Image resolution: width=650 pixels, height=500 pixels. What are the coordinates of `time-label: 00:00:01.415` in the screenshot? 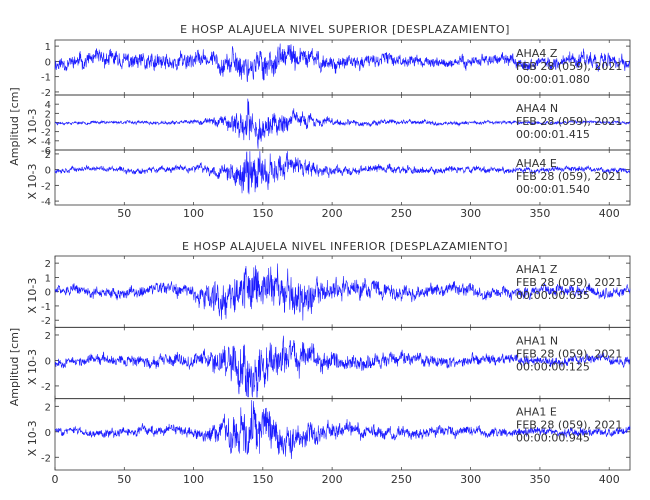 It's located at (553, 134).